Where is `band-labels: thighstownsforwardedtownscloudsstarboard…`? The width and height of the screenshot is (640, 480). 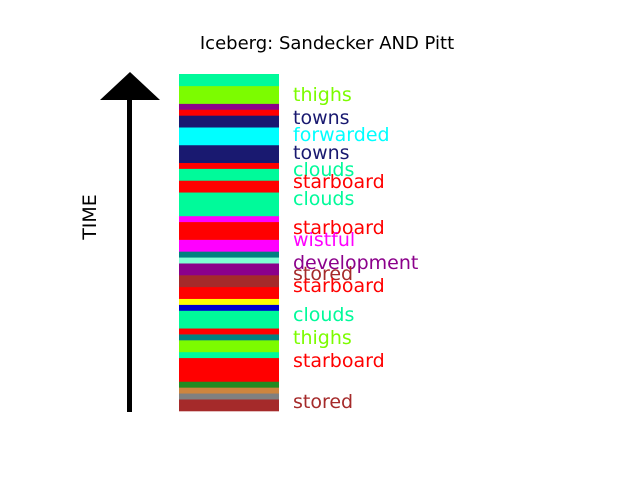
band-labels: thighstownsforwardedtownscloudsstarboard… is located at coordinates (355, 248).